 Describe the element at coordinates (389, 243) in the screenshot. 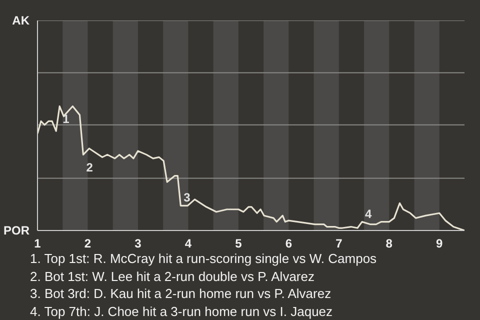

I see `x-tick-label: 8` at that location.